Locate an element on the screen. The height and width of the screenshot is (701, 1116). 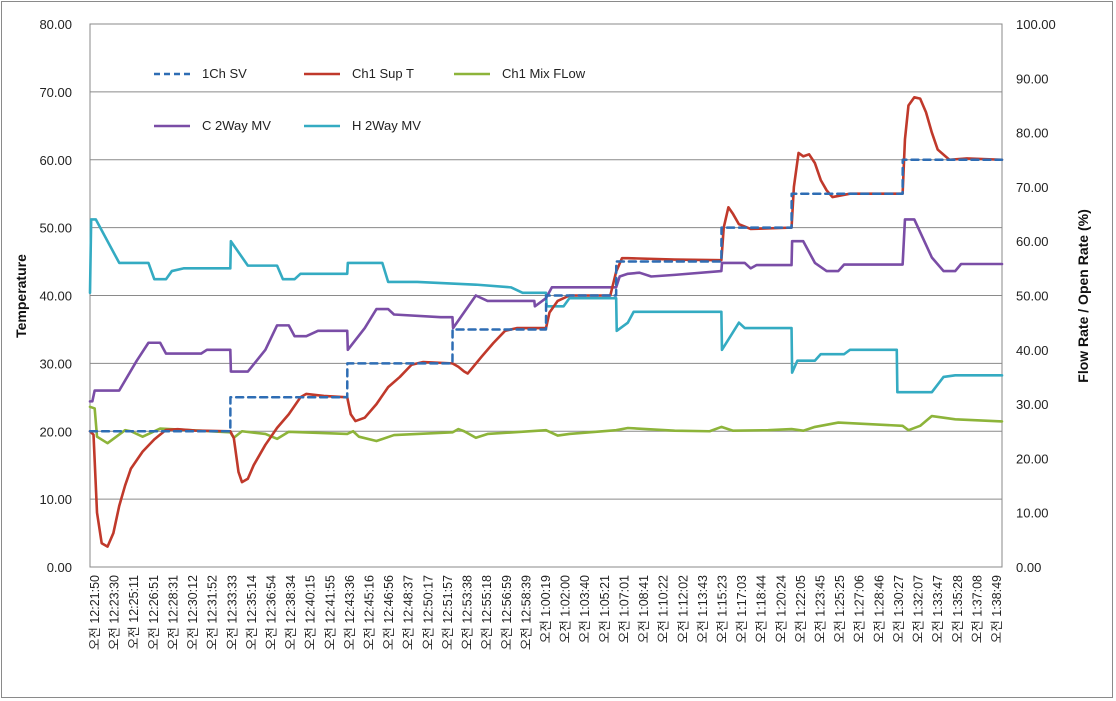
legend-label-1ch-sv: 1Ch SV is located at coordinates (224, 73).